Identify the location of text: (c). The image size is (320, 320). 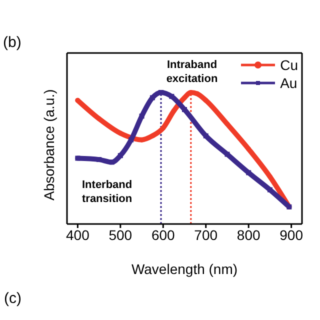
(13, 298).